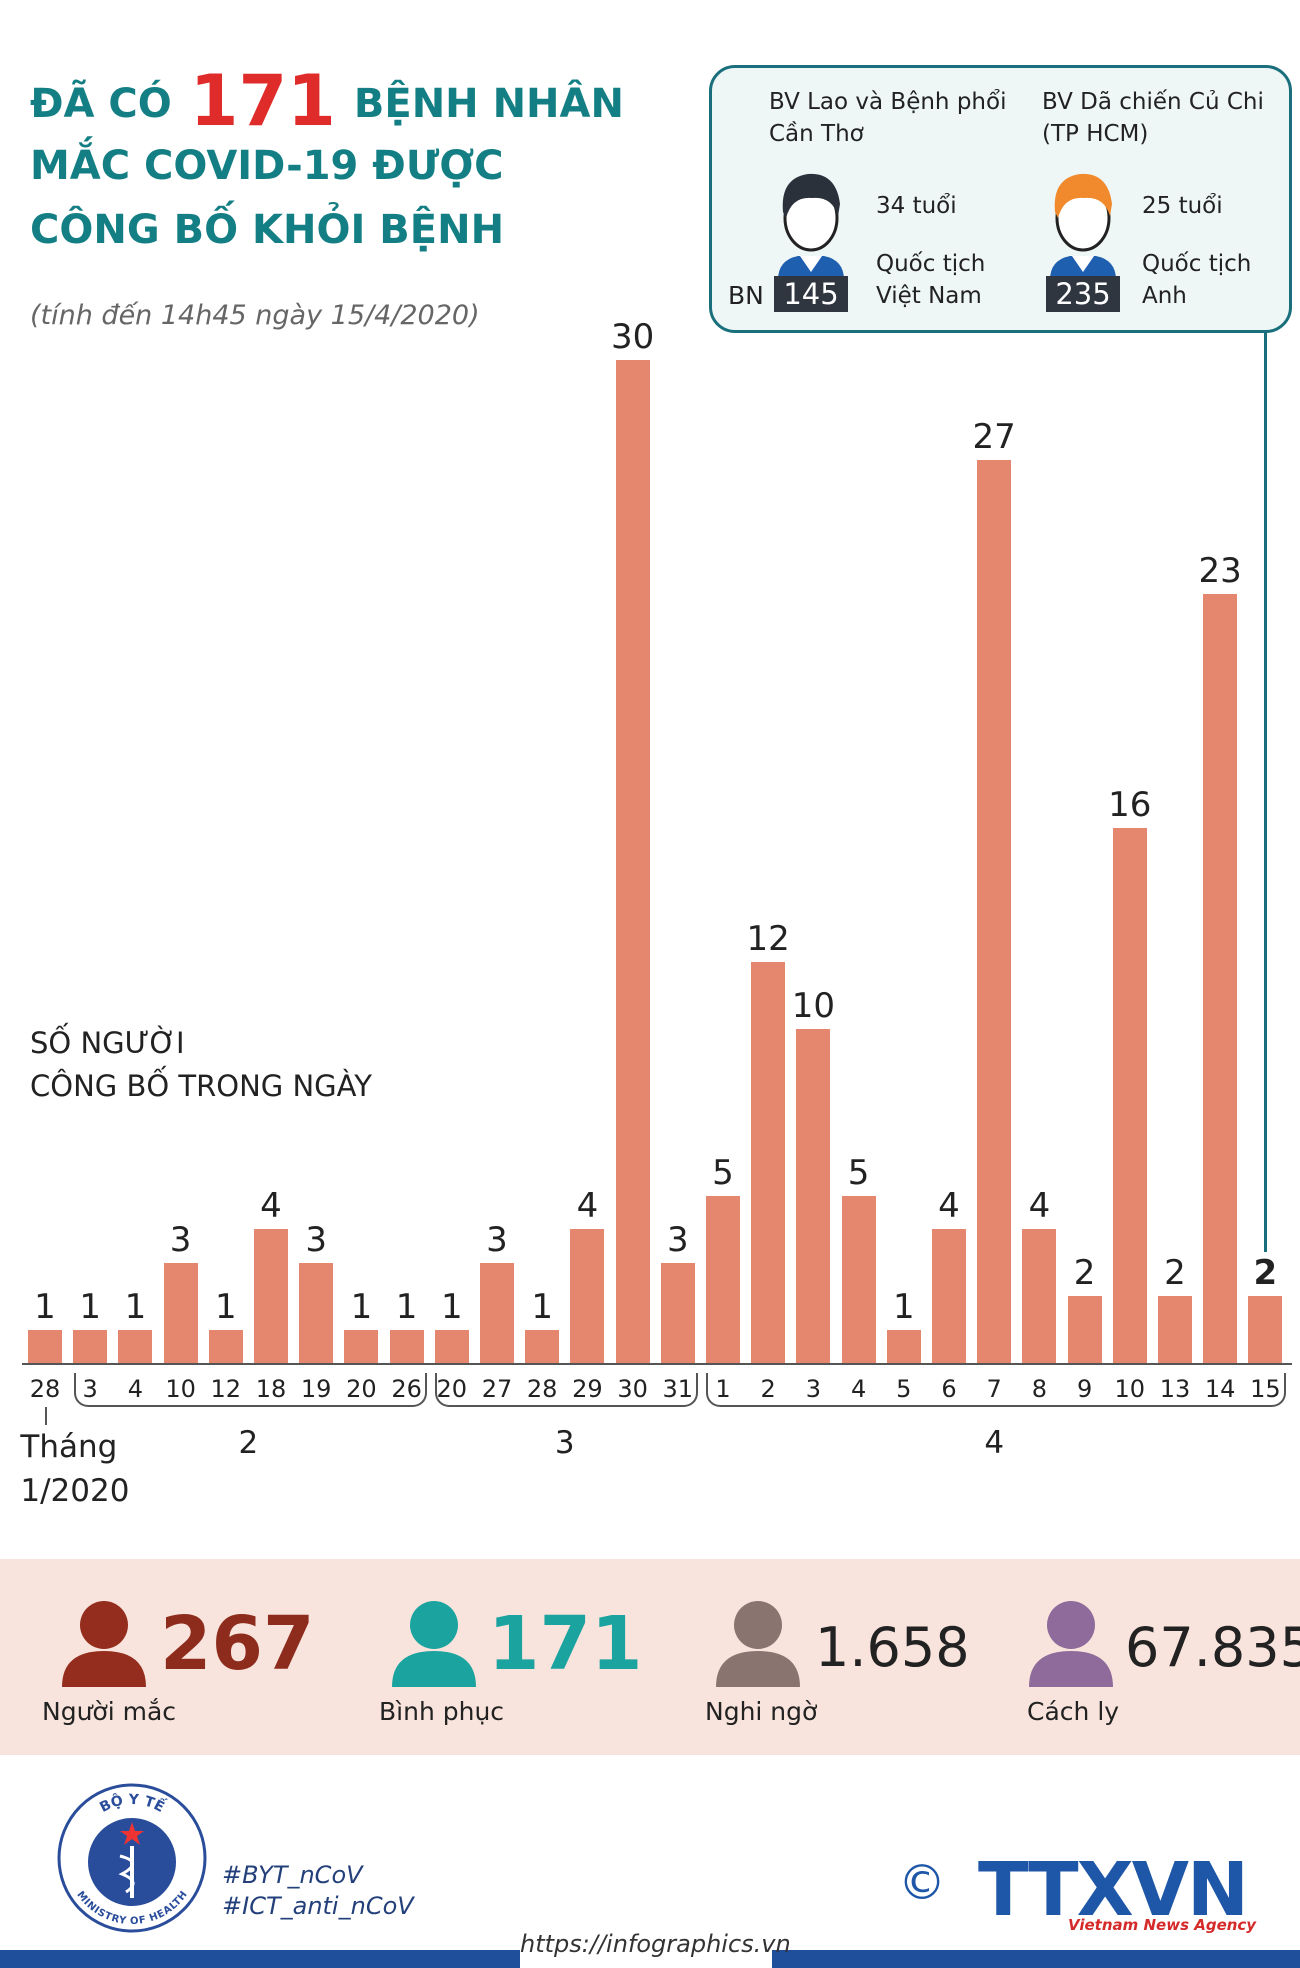 The height and width of the screenshot is (1968, 1300). What do you see at coordinates (587, 1389) in the screenshot?
I see `x-tick-label: 29` at bounding box center [587, 1389].